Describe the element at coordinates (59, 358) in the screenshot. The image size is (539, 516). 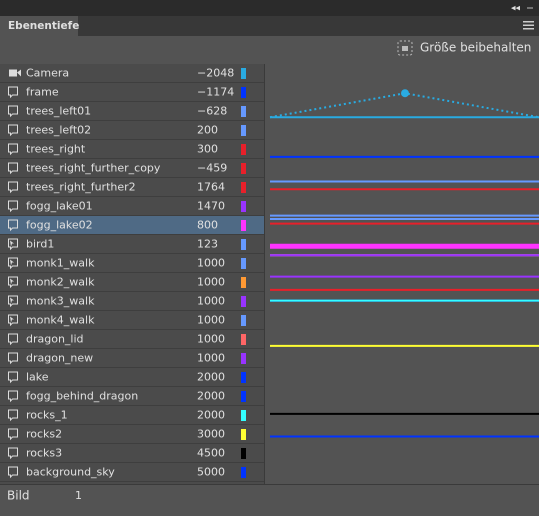
I see `layer-name: dragon_new` at that location.